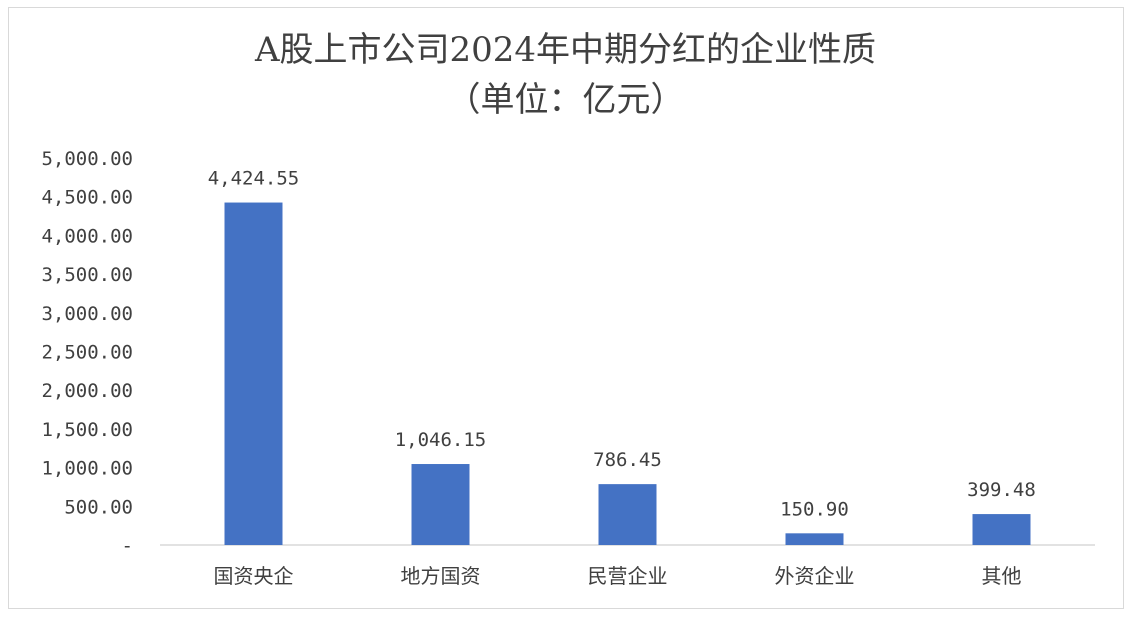 The width and height of the screenshot is (1131, 619). What do you see at coordinates (87, 198) in the screenshot?
I see `y-tick-label: 4,500.00` at bounding box center [87, 198].